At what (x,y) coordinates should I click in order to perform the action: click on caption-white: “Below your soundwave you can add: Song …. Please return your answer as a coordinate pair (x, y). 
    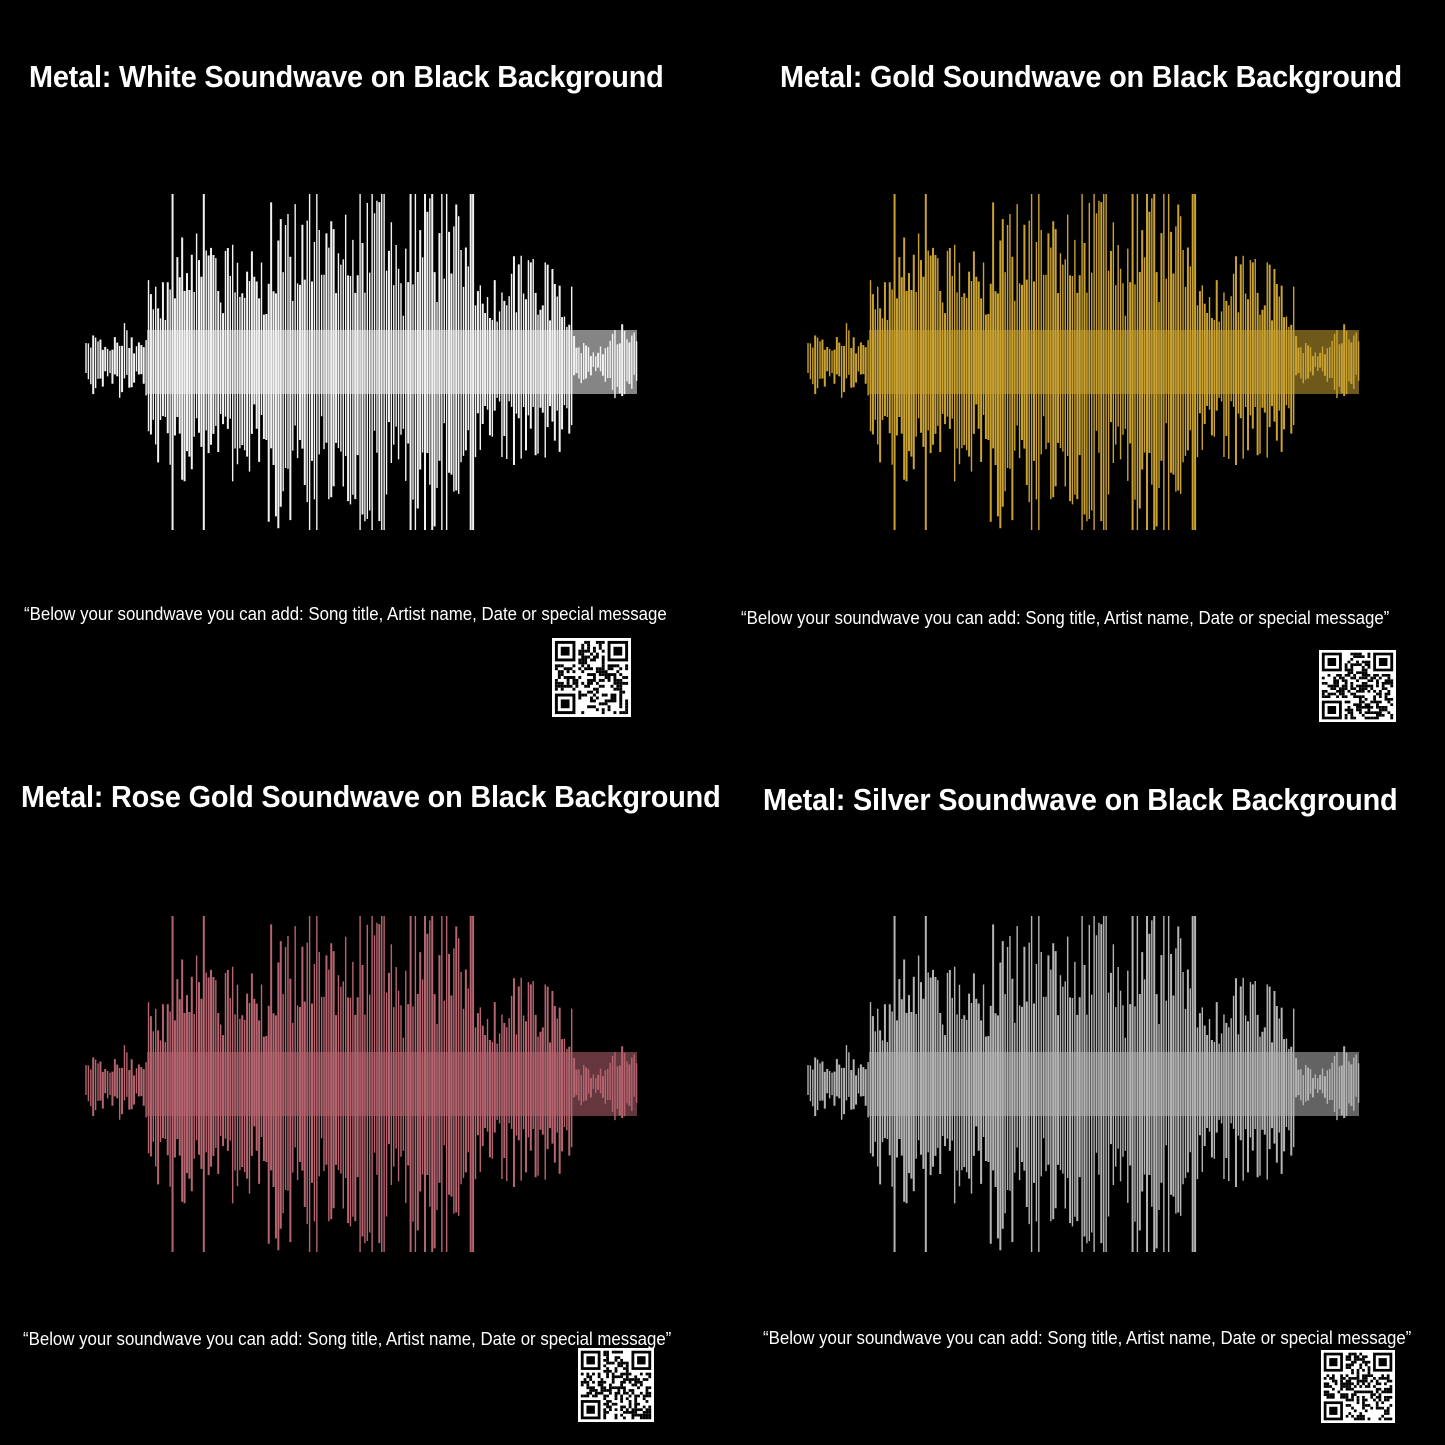
    Looking at the image, I should click on (345, 614).